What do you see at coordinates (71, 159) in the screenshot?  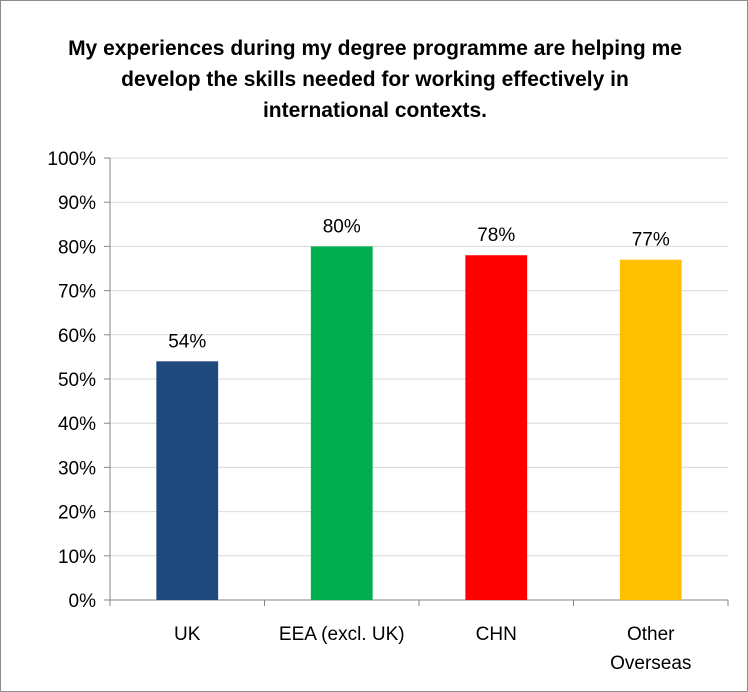 I see `y-tick-label: 100%` at bounding box center [71, 159].